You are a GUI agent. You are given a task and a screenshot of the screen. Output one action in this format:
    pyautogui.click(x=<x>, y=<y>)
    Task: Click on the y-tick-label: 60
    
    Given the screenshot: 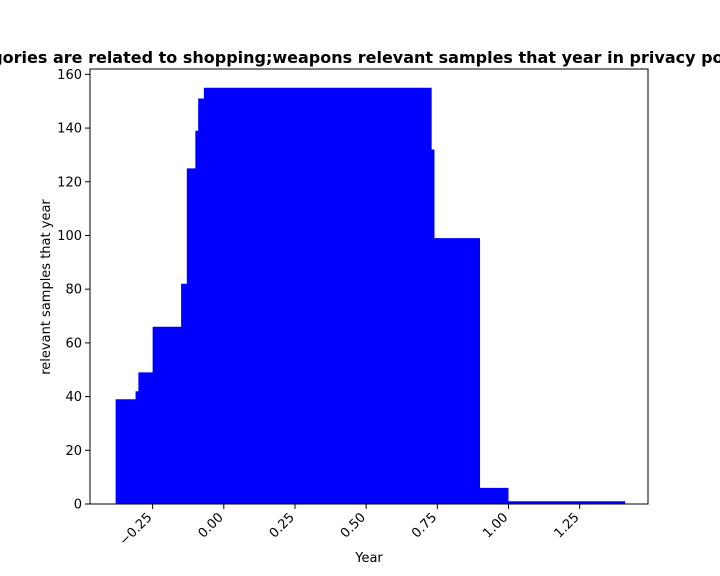 What is the action you would take?
    pyautogui.click(x=73, y=343)
    